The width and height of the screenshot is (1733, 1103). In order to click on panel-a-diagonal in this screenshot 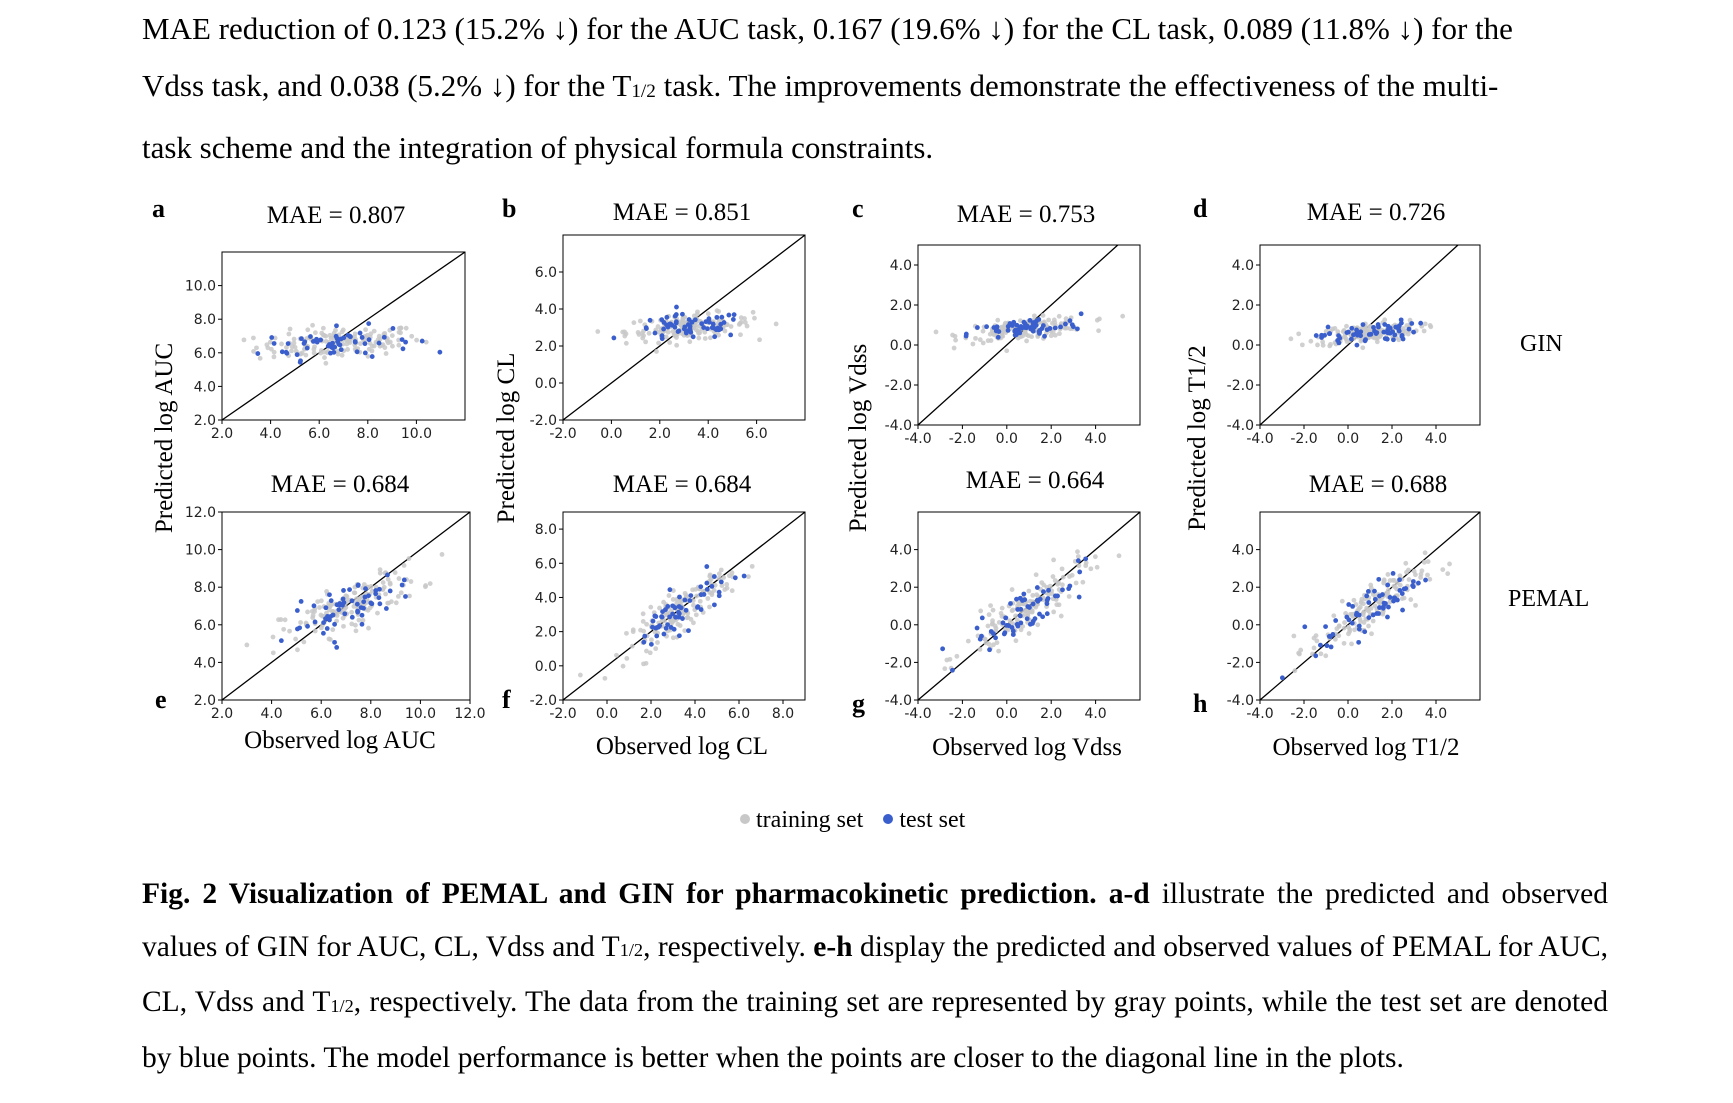, I will do `click(343, 336)`.